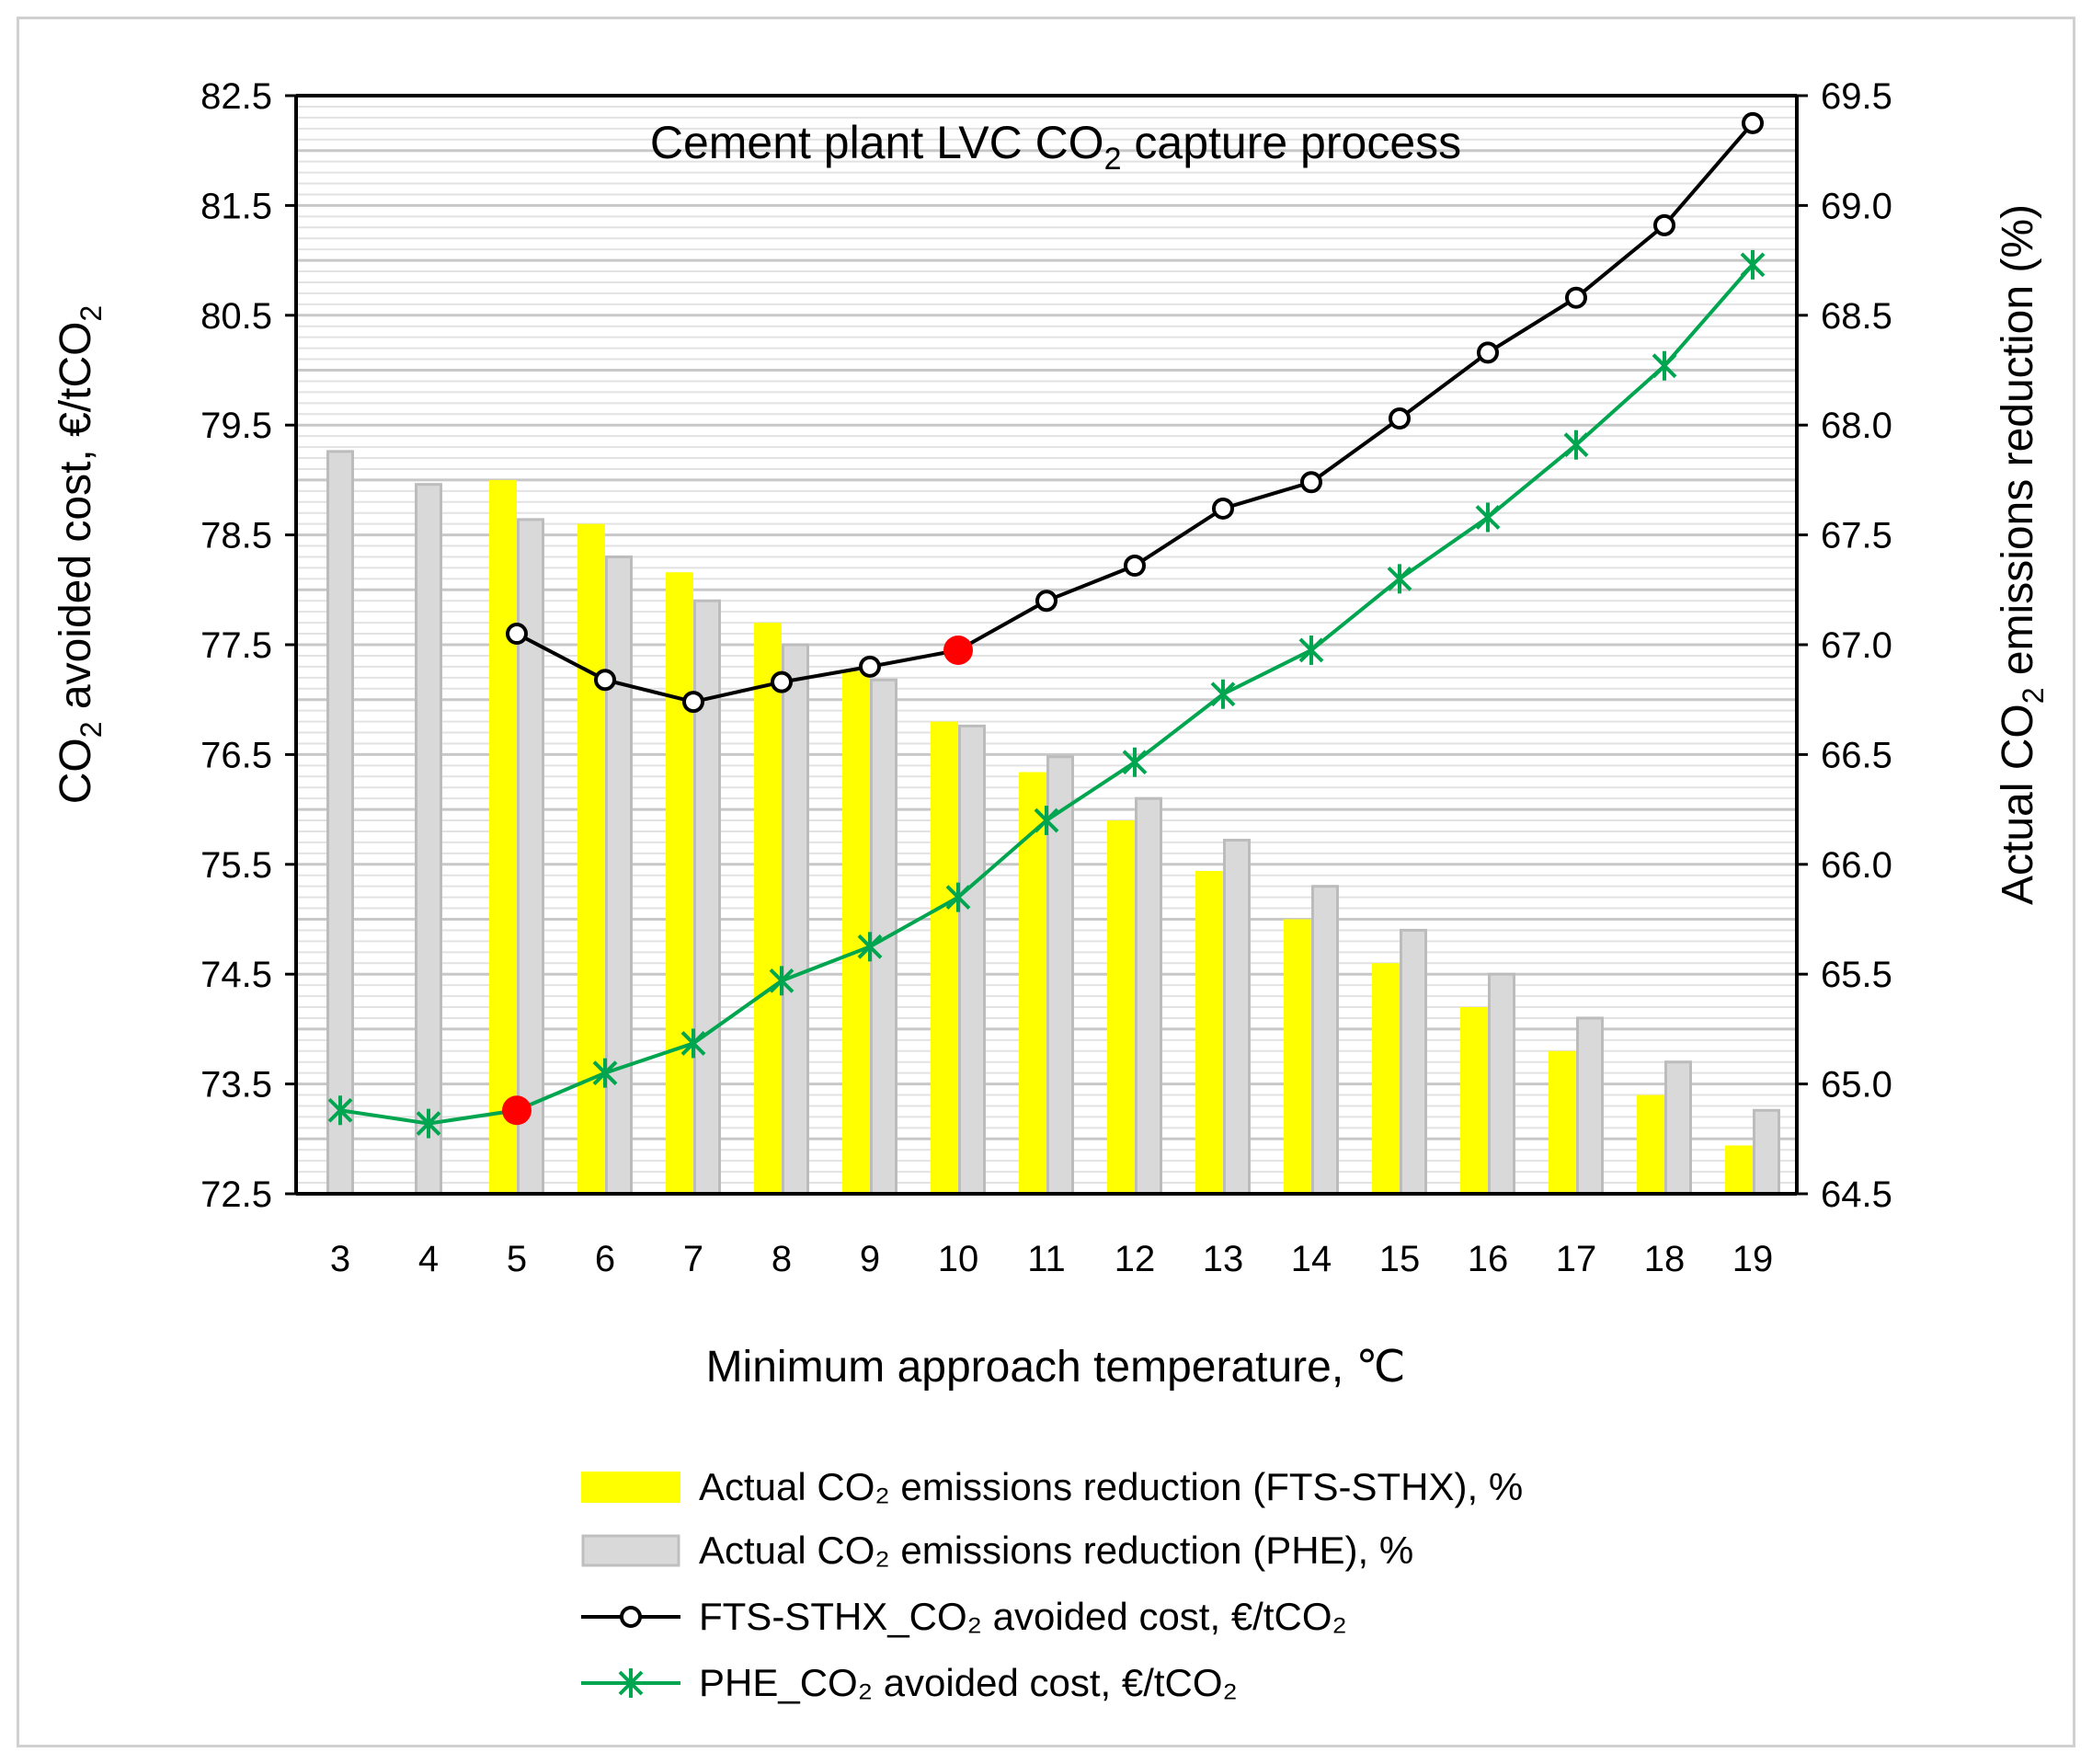 The image size is (2092, 1764). I want to click on tick-label-x: 19, so click(1753, 1259).